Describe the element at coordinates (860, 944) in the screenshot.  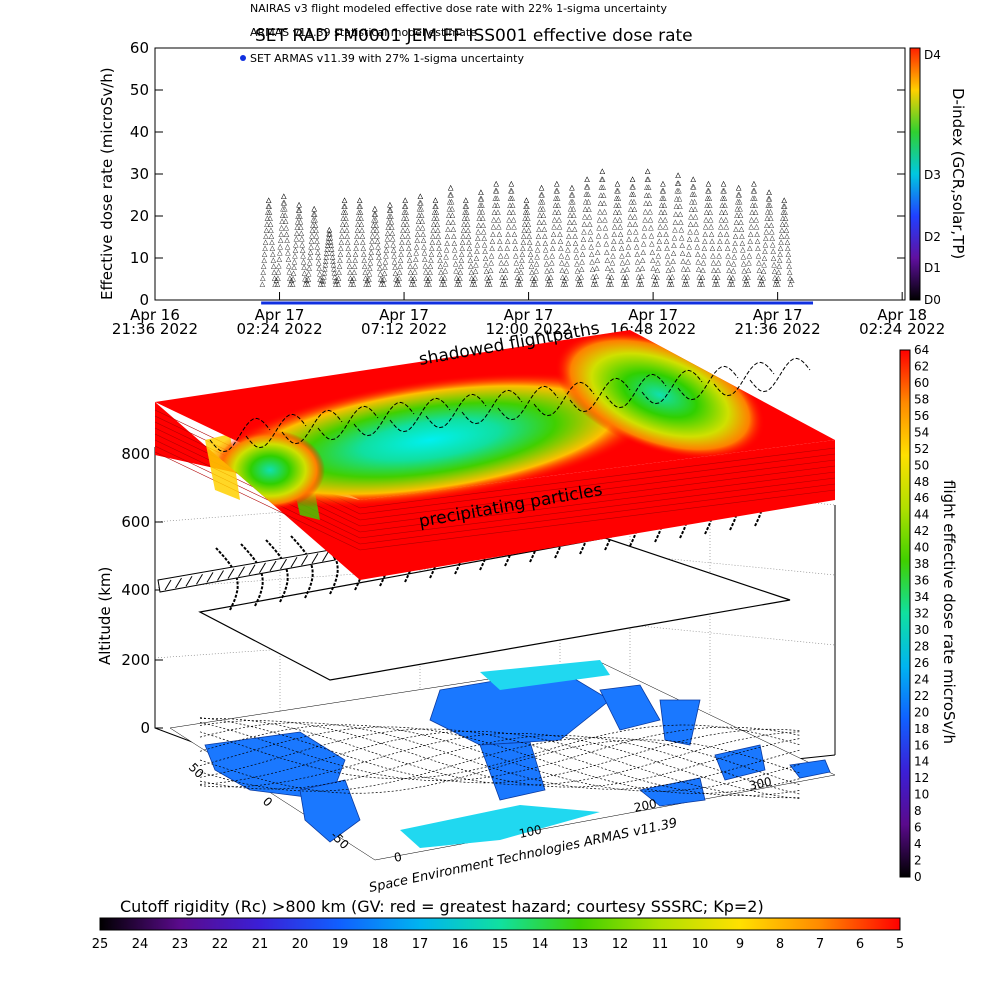
I see `rigidity-colorbar-label: 6` at that location.